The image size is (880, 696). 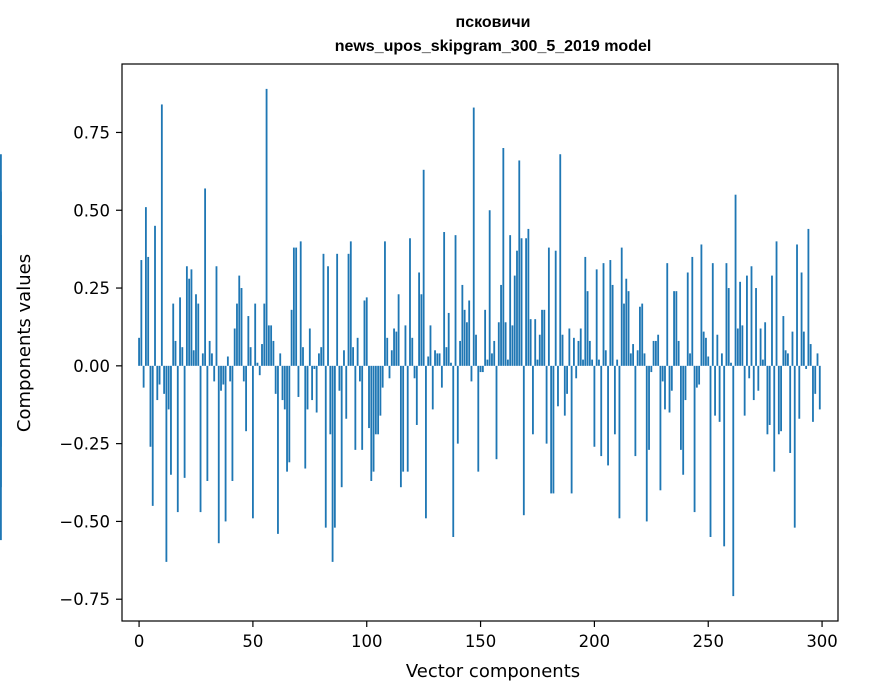 What do you see at coordinates (493, 671) in the screenshot?
I see `x-axis-label: Vector components` at bounding box center [493, 671].